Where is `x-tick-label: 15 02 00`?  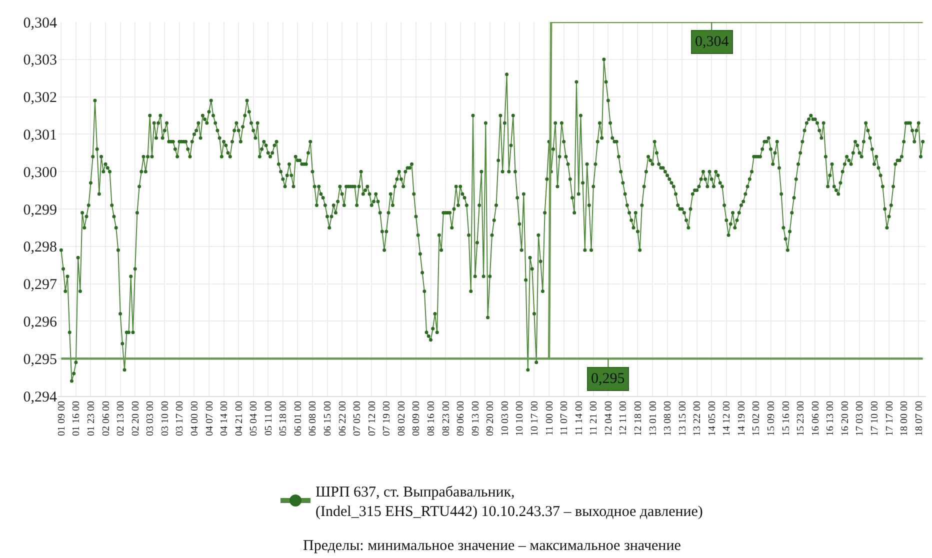
x-tick-label: 15 02 00 is located at coordinates (756, 418).